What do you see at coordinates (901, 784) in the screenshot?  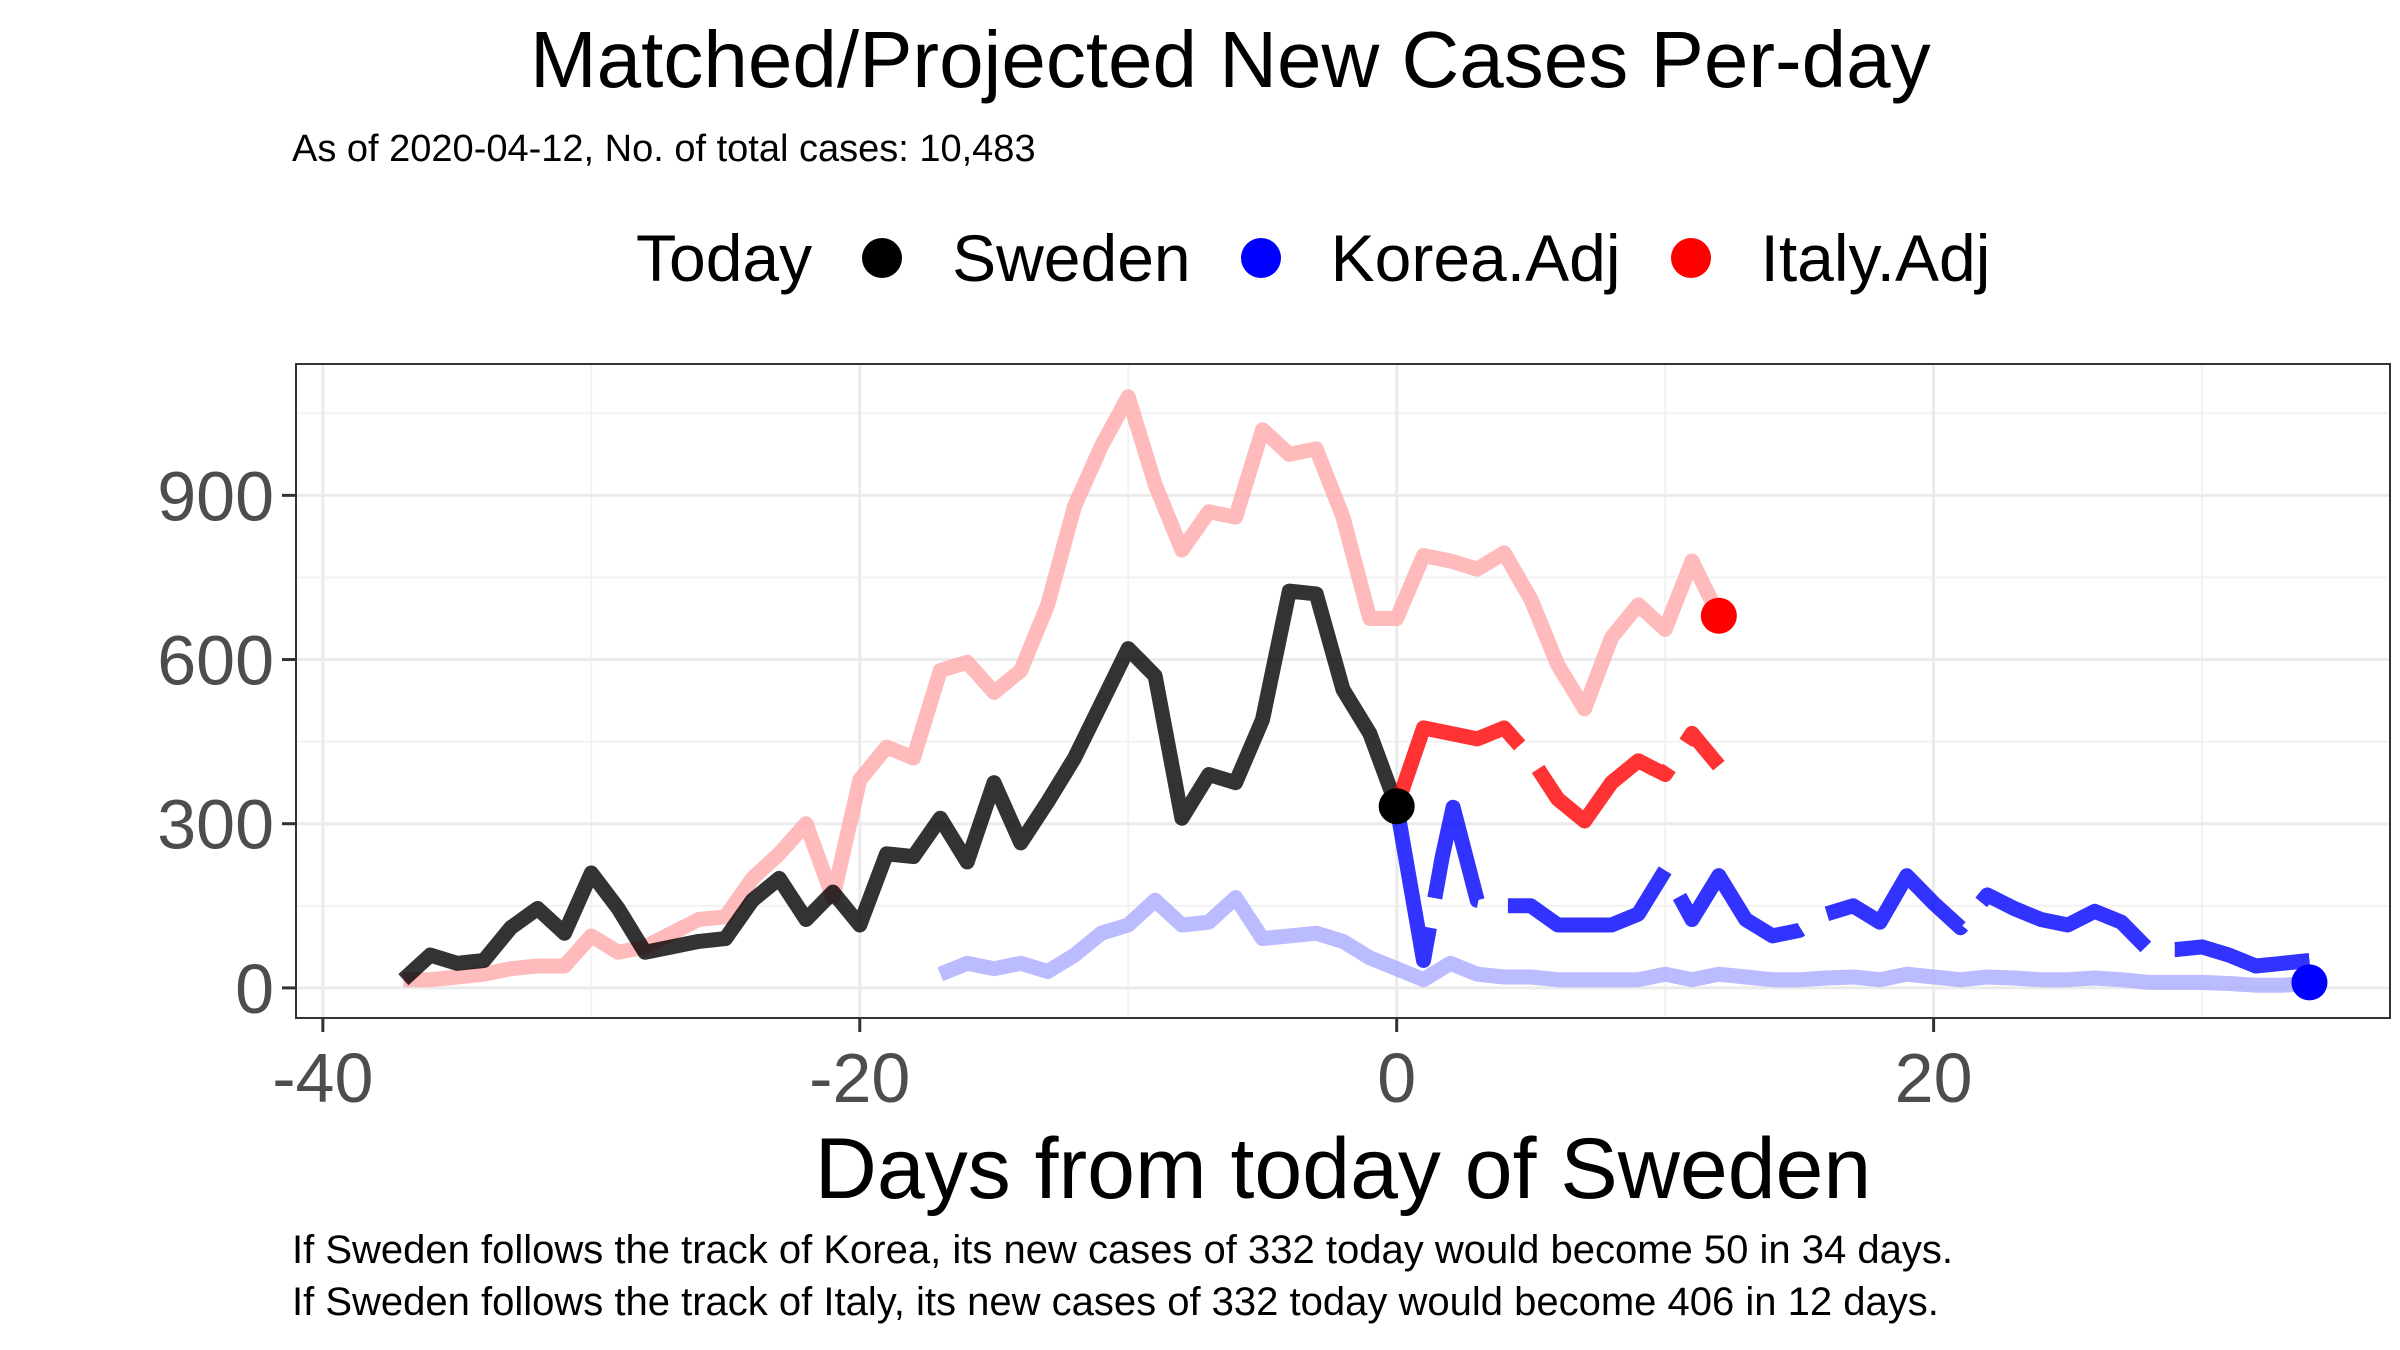 I see `series-line-sweden` at bounding box center [901, 784].